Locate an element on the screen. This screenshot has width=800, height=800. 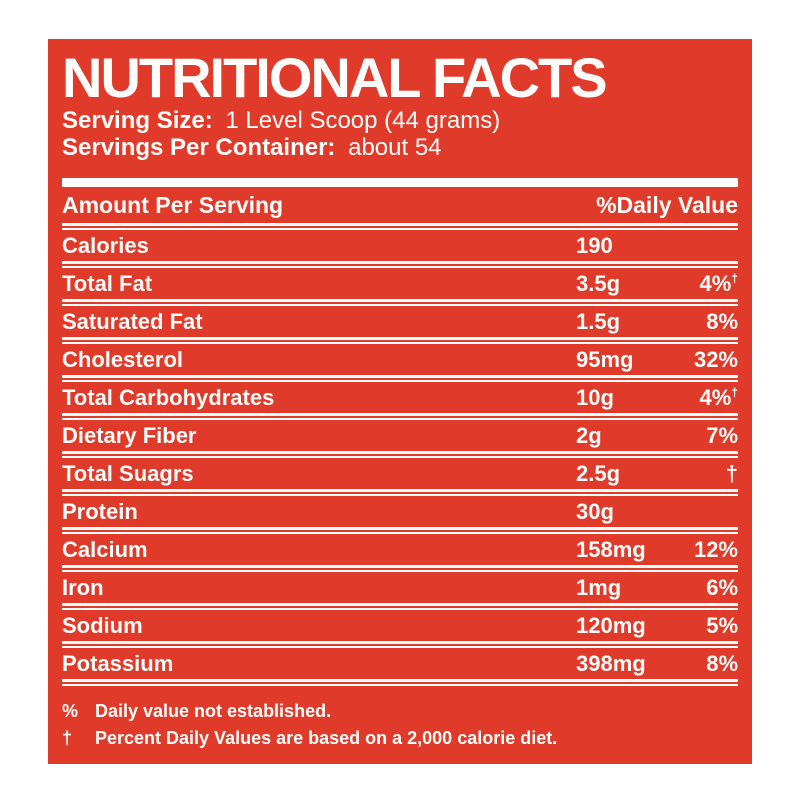
table-top-divider is located at coordinates (400, 182).